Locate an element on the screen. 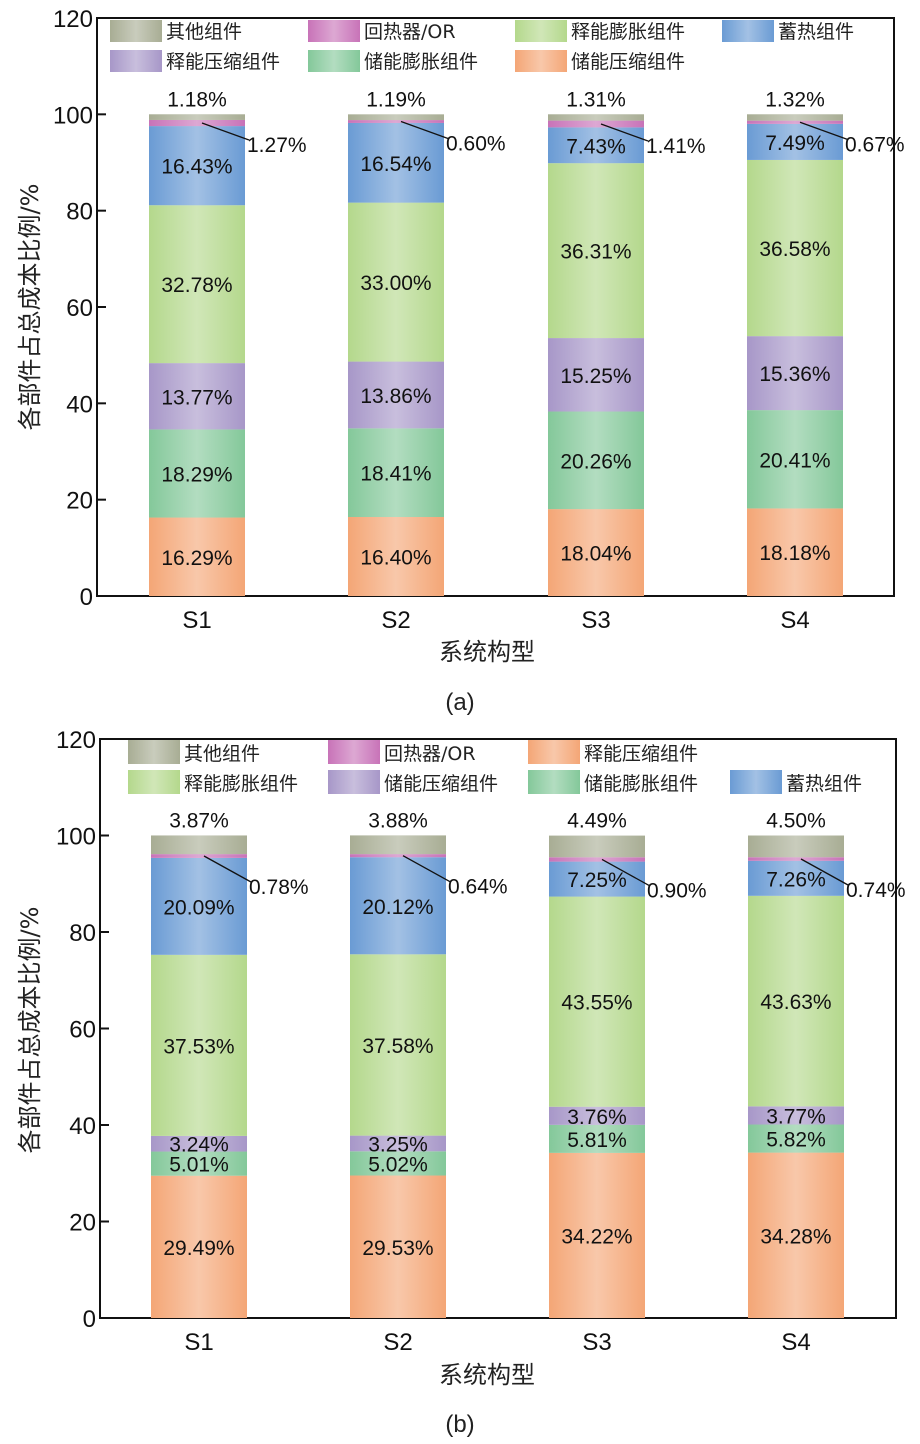 This screenshot has width=920, height=1444. y-tick-label: 0 is located at coordinates (86, 597).